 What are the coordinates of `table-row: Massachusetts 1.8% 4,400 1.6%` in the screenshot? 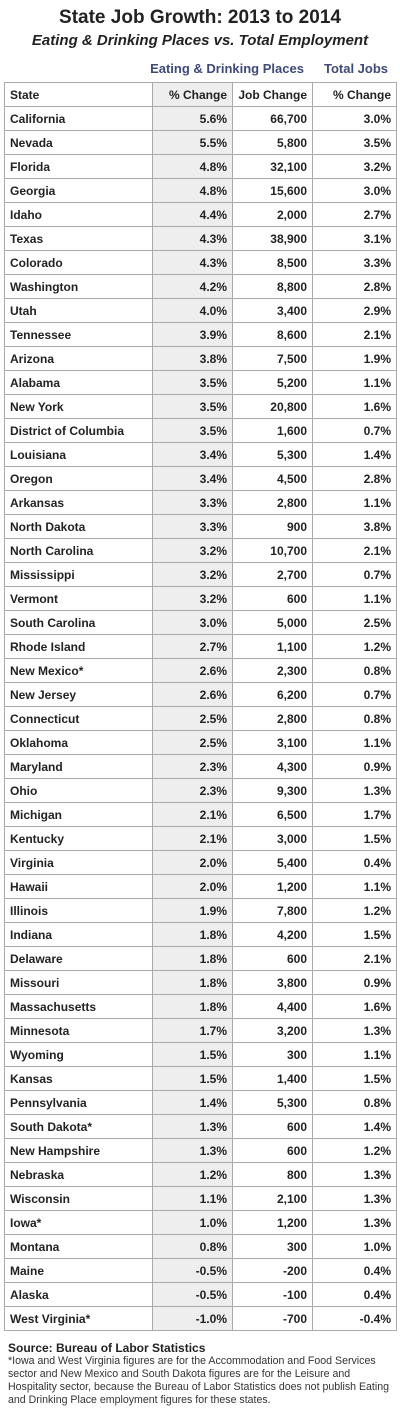 It's located at (200, 1006).